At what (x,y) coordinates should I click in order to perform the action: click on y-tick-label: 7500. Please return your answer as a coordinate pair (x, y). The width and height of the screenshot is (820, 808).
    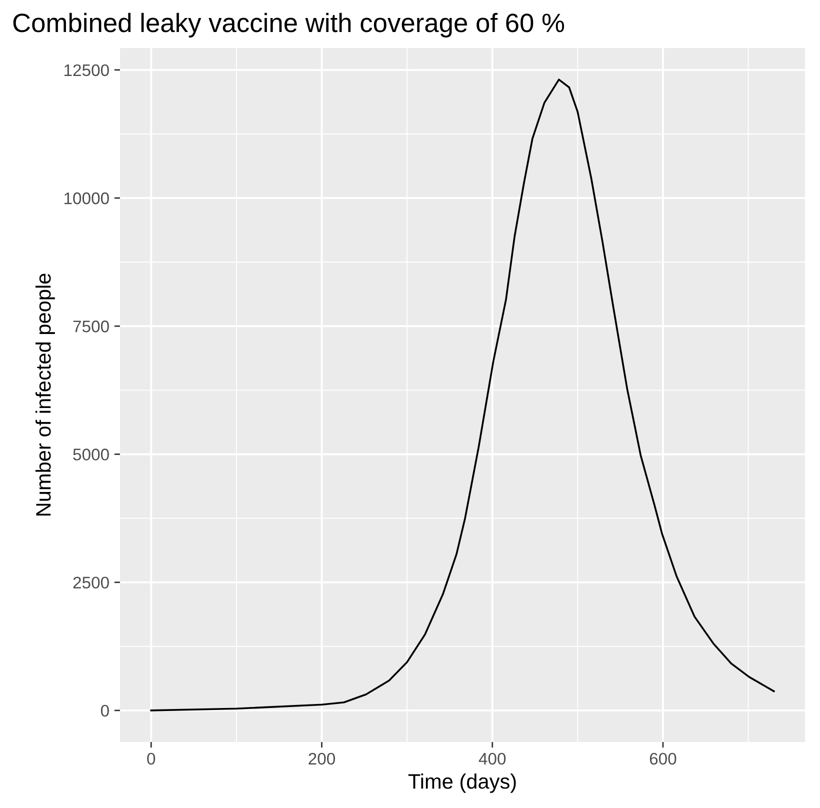
    Looking at the image, I should click on (91, 326).